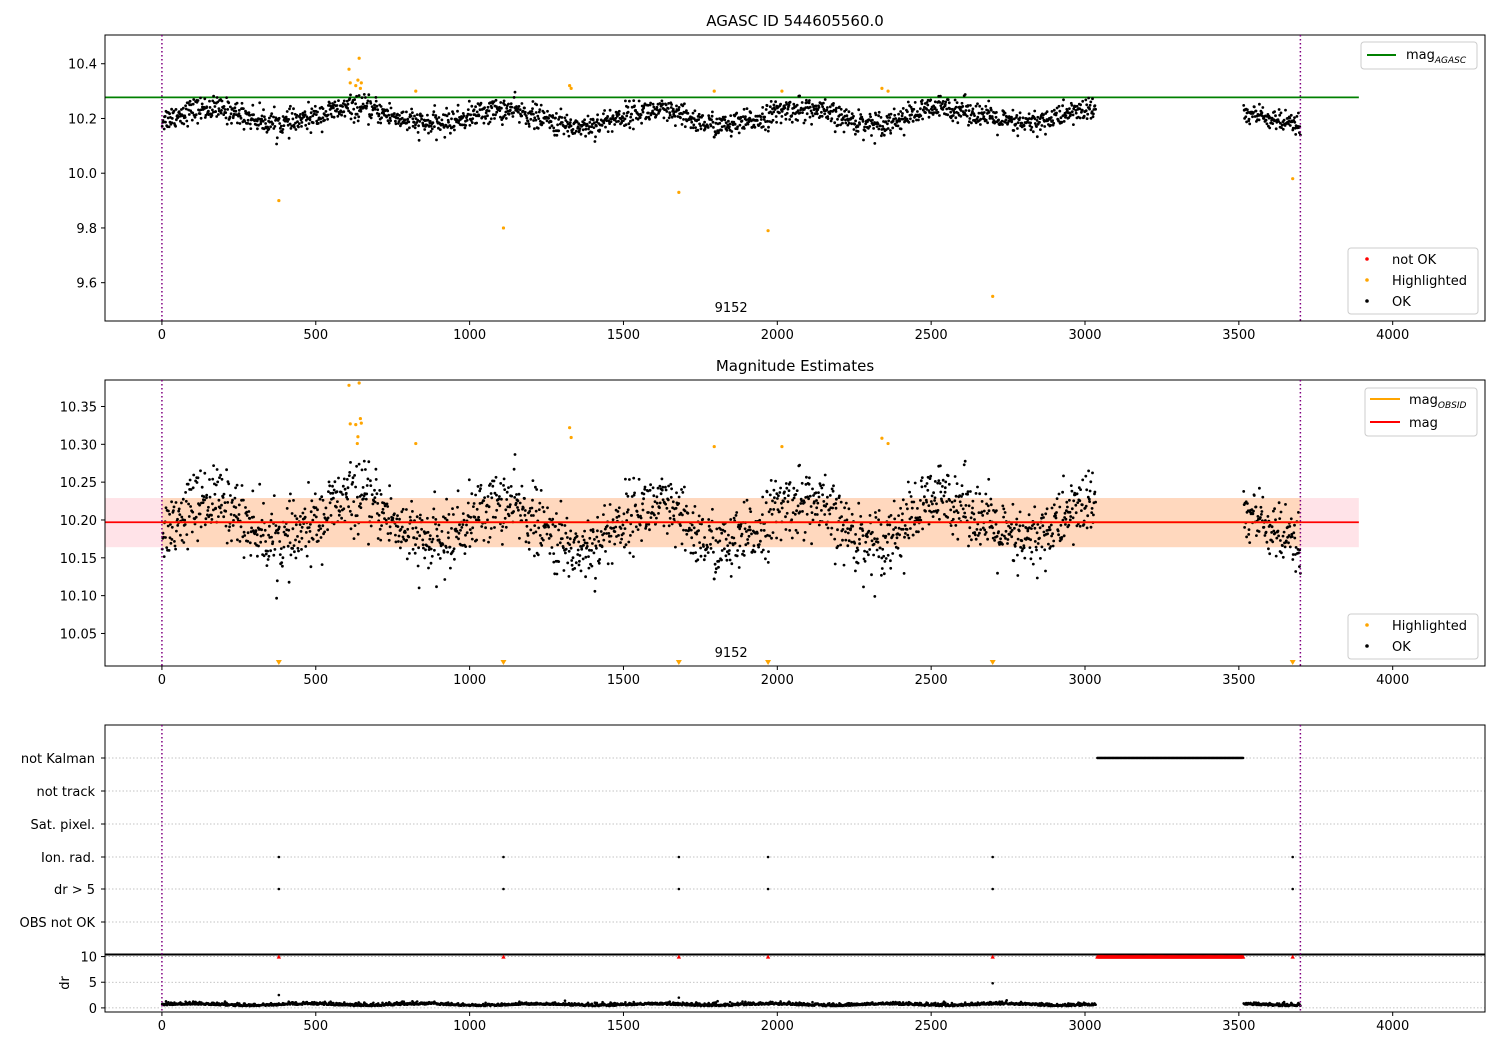 The image size is (1500, 1050). Describe the element at coordinates (503, 889) in the screenshot. I see `flag-point` at that location.